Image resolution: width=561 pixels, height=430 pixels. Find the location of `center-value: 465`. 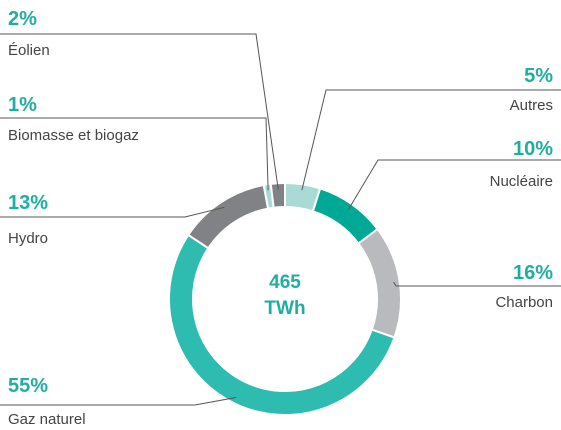

center-value: 465 is located at coordinates (285, 282).